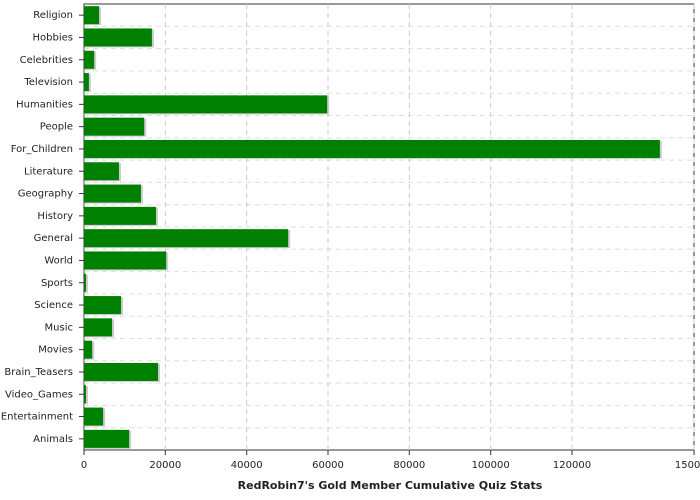  What do you see at coordinates (53, 37) in the screenshot?
I see `y-tick-label: Hobbies` at bounding box center [53, 37].